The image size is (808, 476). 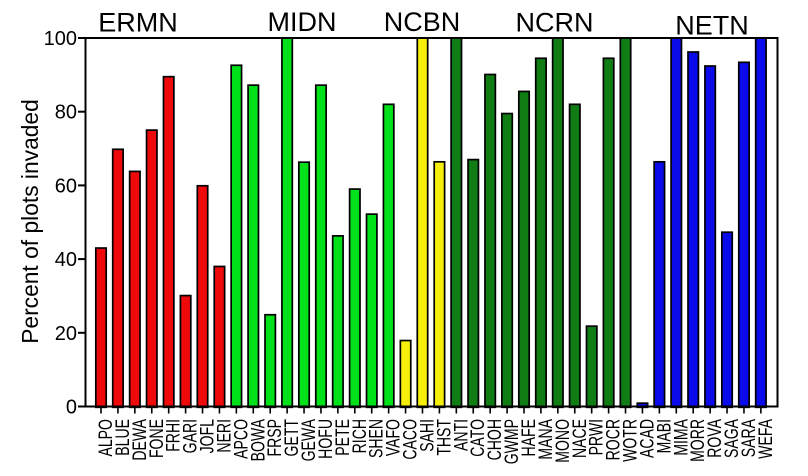 I want to click on svg-text: MORR, so click(x=698, y=440).